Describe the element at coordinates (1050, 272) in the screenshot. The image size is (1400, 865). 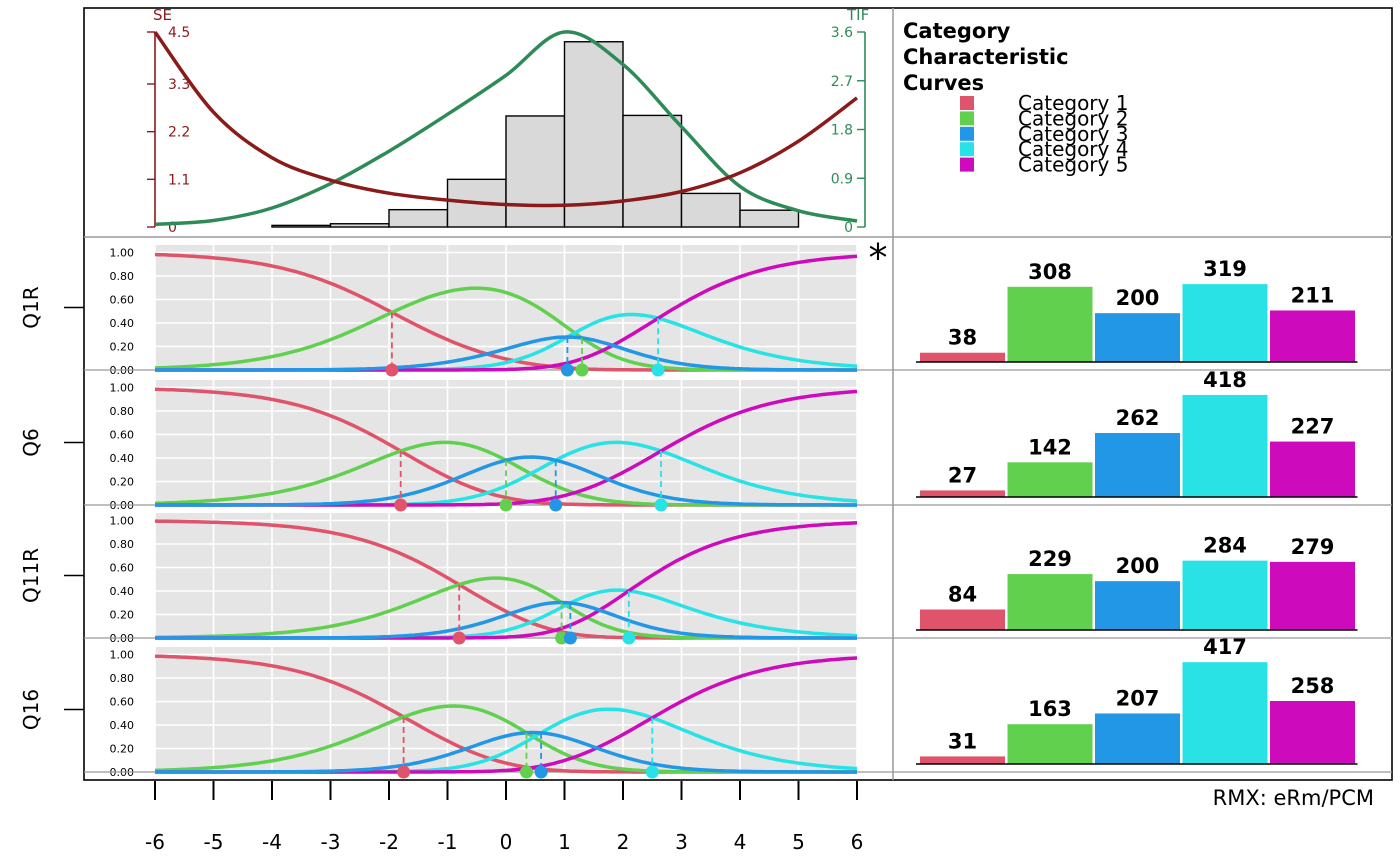
I see `frequency-label: 308` at that location.